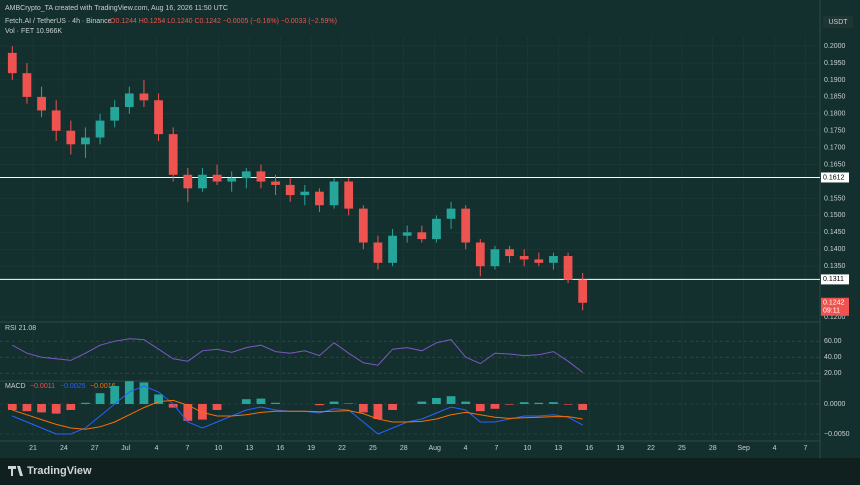 This screenshot has width=860, height=485. I want to click on y-tick-label: 0.1500, so click(835, 215).